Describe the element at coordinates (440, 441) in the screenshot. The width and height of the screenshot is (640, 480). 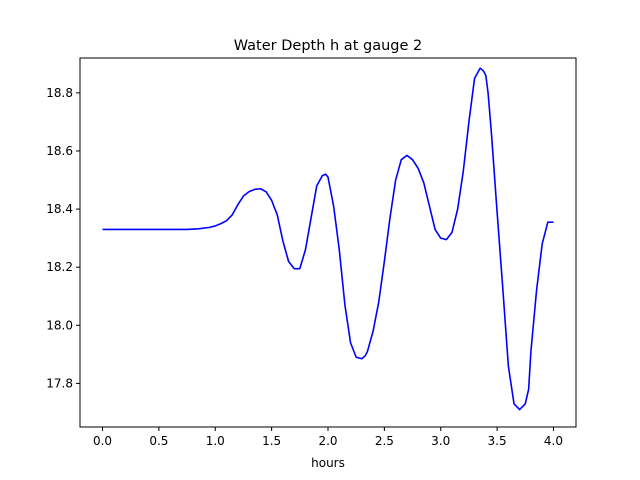
I see `x-tick-label: 3.0` at that location.